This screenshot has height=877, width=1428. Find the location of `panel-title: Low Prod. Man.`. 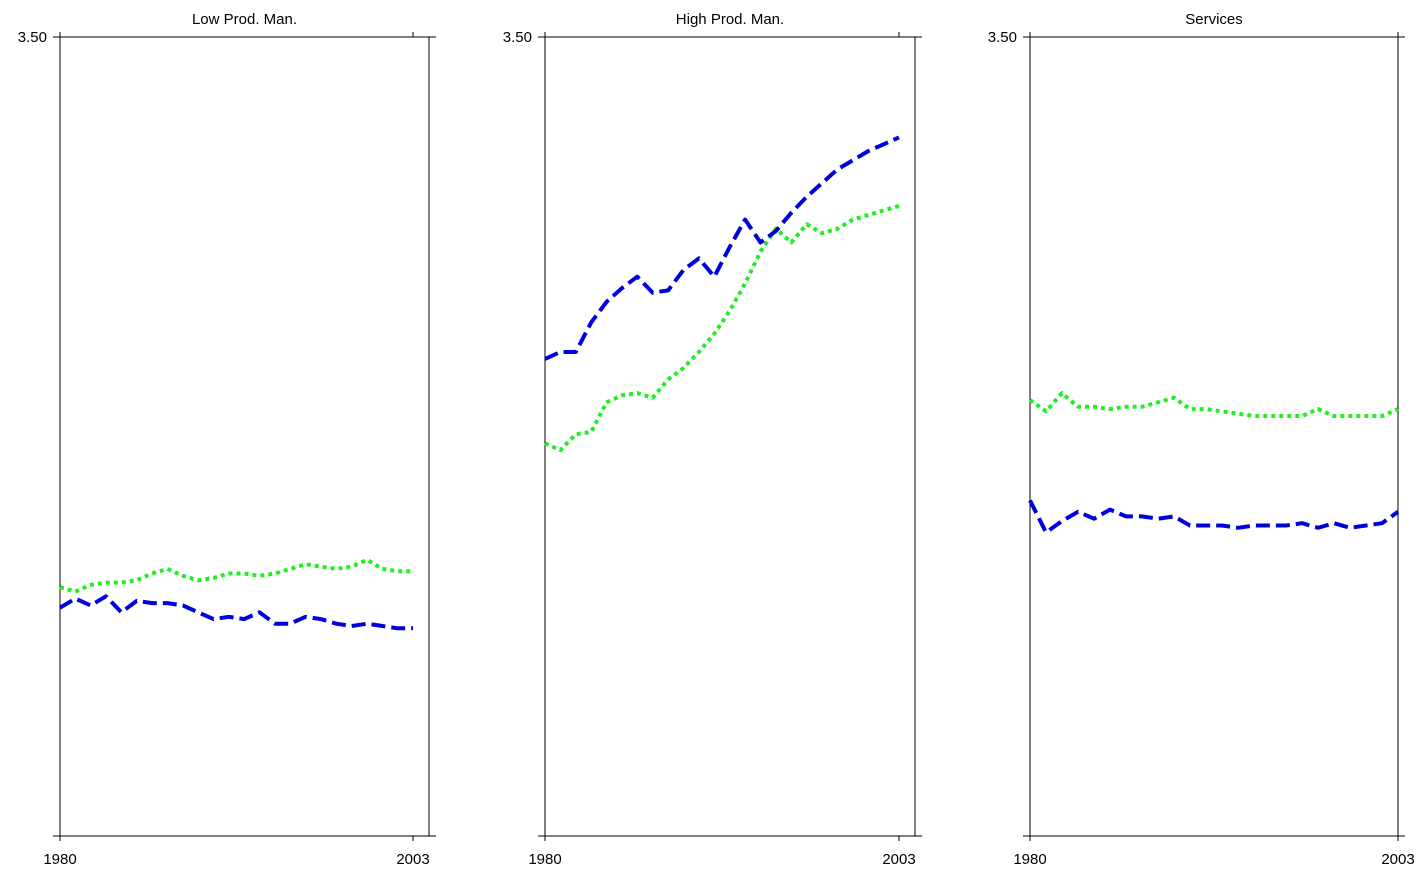

panel-title: Low Prod. Man. is located at coordinates (244, 19).